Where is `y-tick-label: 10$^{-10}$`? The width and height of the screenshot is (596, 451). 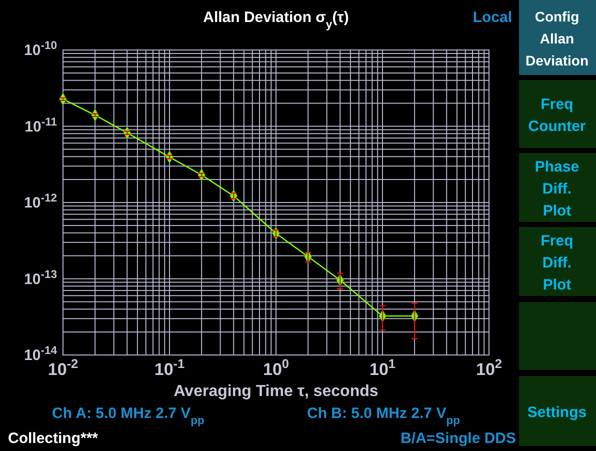
y-tick-label: 10$^{-10}$ is located at coordinates (40, 49).